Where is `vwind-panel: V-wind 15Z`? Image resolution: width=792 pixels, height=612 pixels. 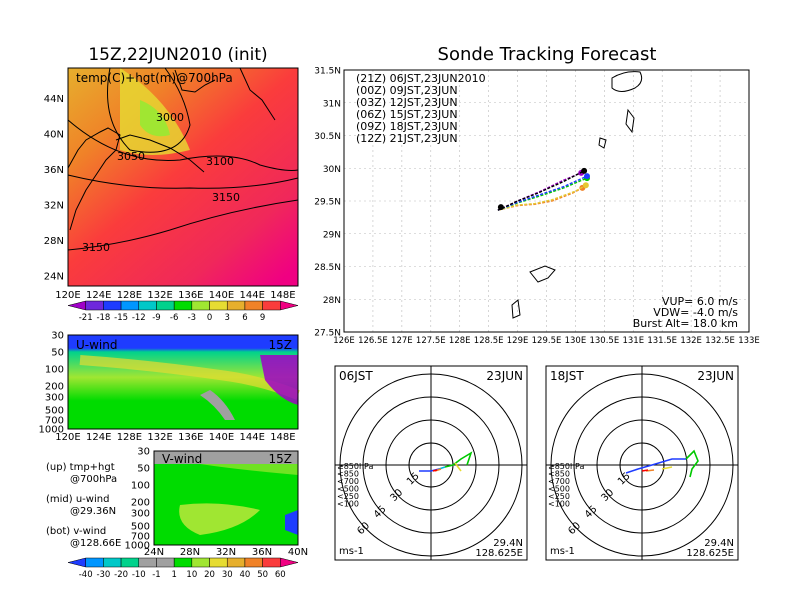
vwind-panel: V-wind 15Z is located at coordinates (226, 498).